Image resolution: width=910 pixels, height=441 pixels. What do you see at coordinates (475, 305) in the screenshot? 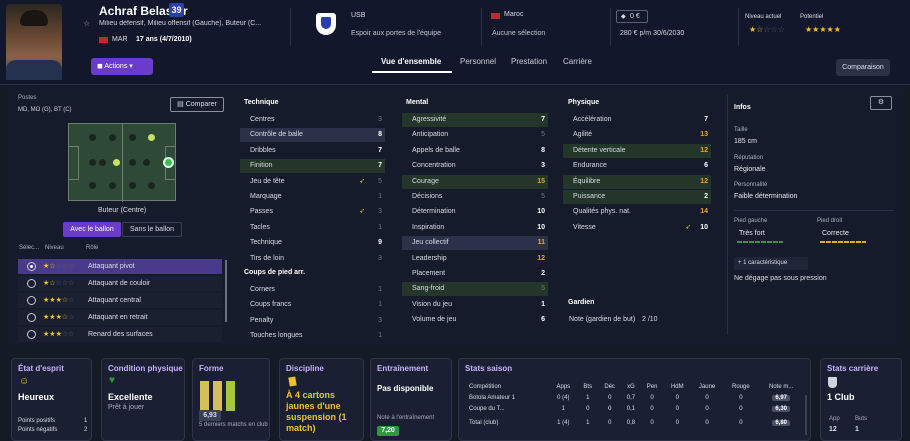
I see `attribute-row: Vision du jeu 1` at bounding box center [475, 305].